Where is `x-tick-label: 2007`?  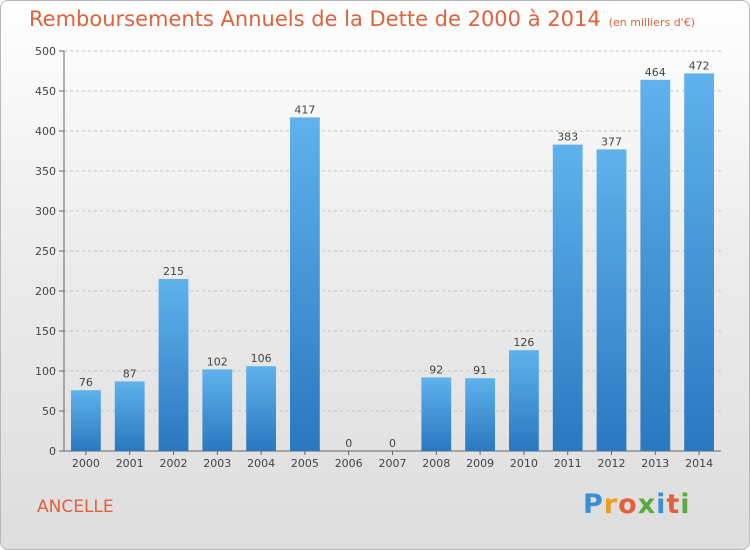 x-tick-label: 2007 is located at coordinates (393, 463).